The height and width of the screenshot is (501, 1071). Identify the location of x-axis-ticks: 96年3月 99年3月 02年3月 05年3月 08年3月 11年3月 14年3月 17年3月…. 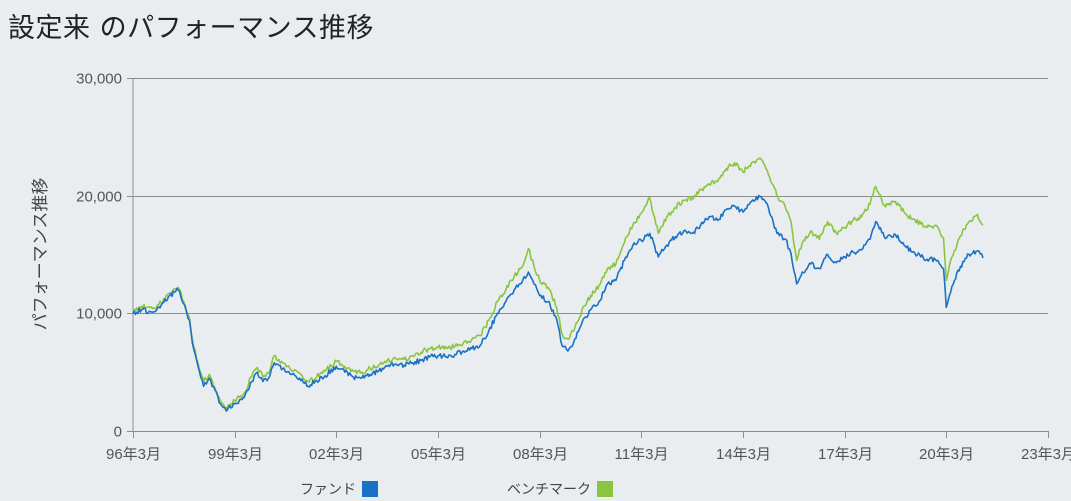
(588, 447).